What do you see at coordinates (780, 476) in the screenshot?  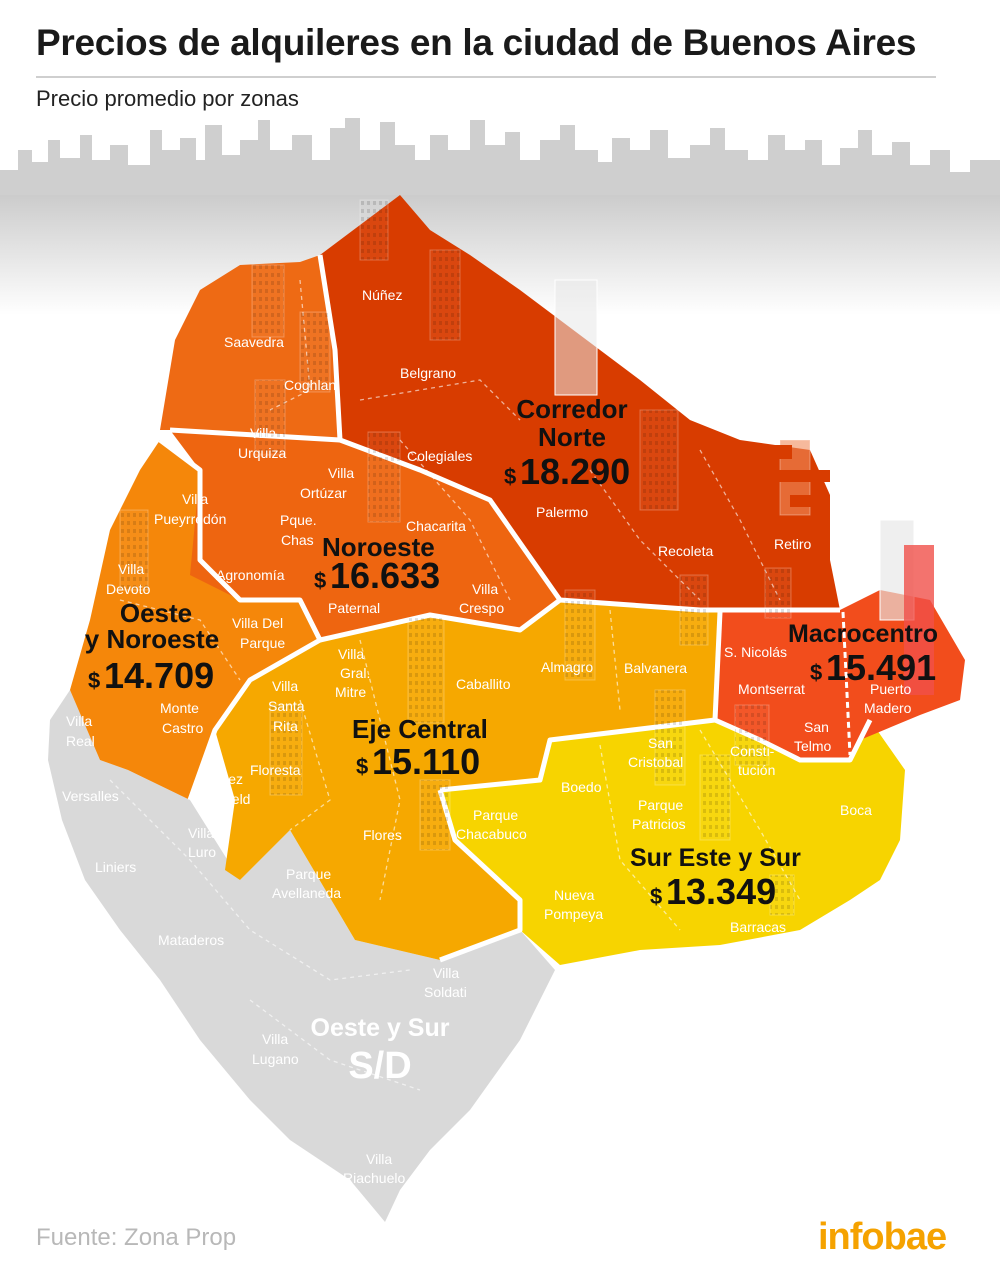 I see `port-docks` at bounding box center [780, 476].